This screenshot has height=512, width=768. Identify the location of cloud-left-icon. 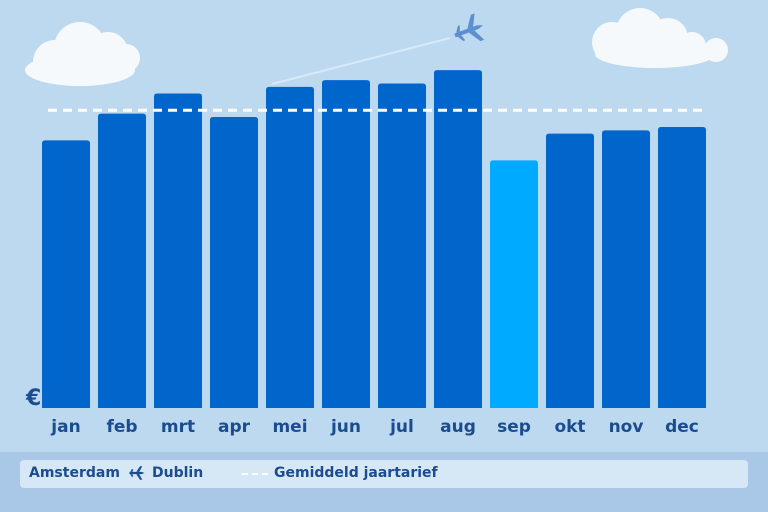
(82, 54).